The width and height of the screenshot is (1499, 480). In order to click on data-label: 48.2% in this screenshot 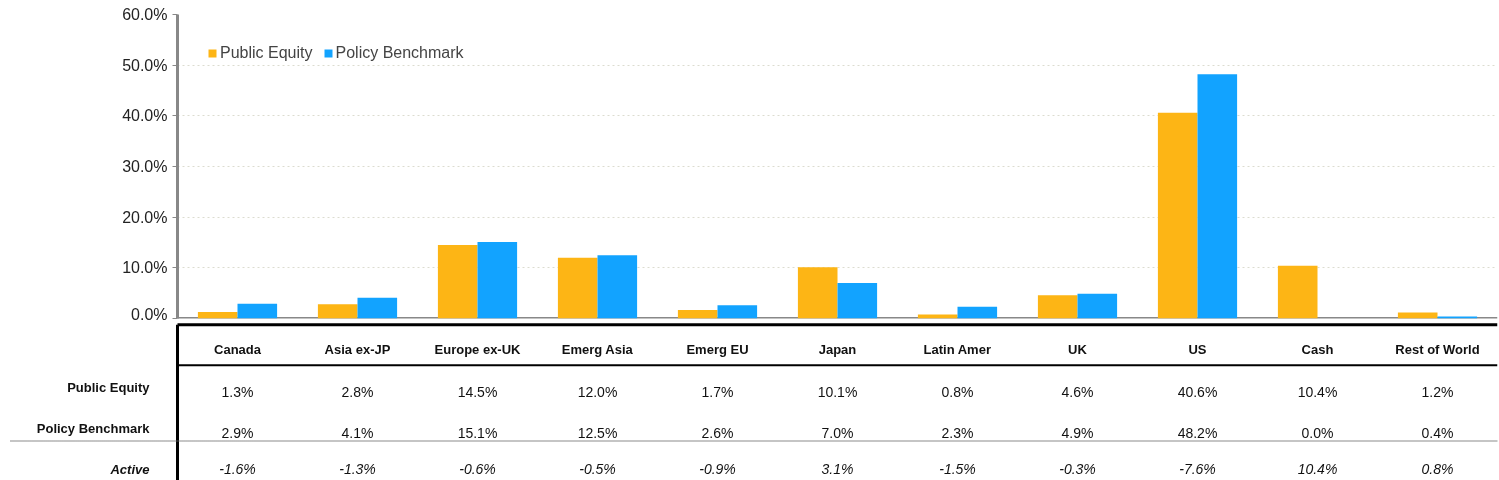, I will do `click(1197, 433)`.